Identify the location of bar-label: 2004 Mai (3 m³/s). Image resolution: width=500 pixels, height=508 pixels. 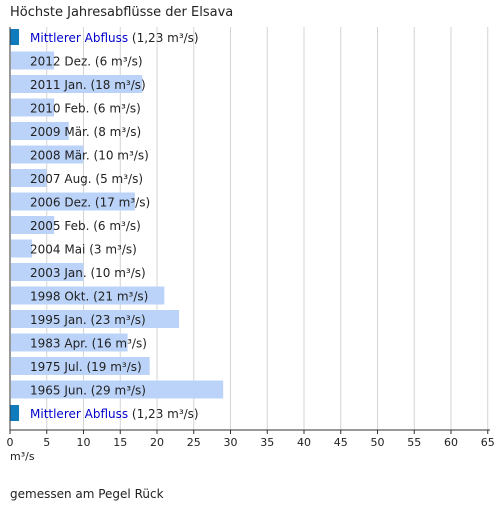
(83, 250).